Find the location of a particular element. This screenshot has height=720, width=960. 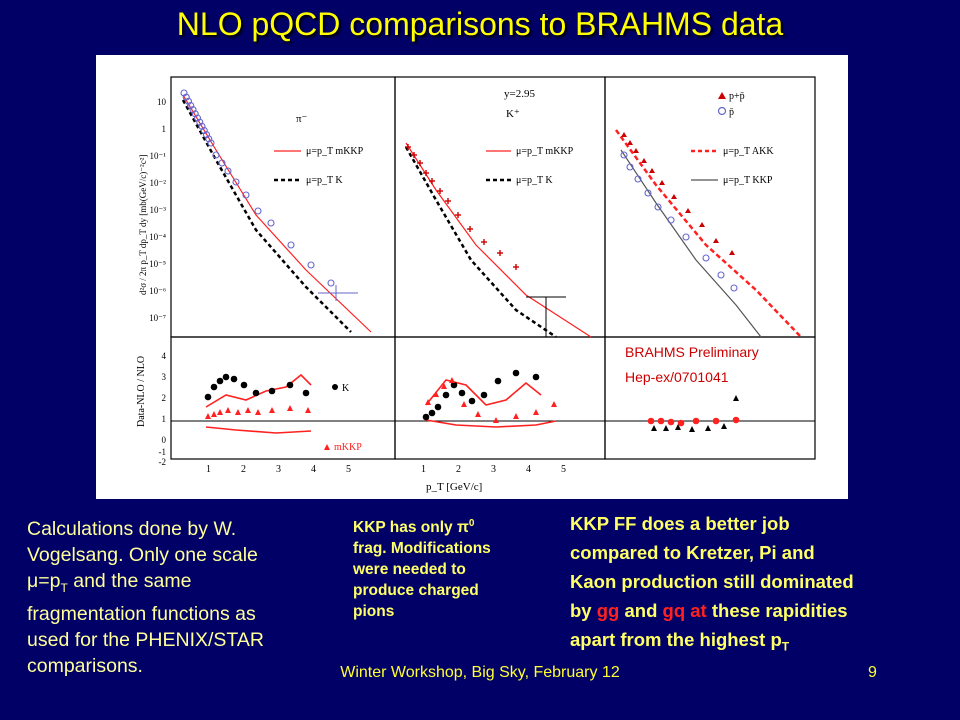

right-line-5: apart from the highest pT is located at coordinates (762, 643).